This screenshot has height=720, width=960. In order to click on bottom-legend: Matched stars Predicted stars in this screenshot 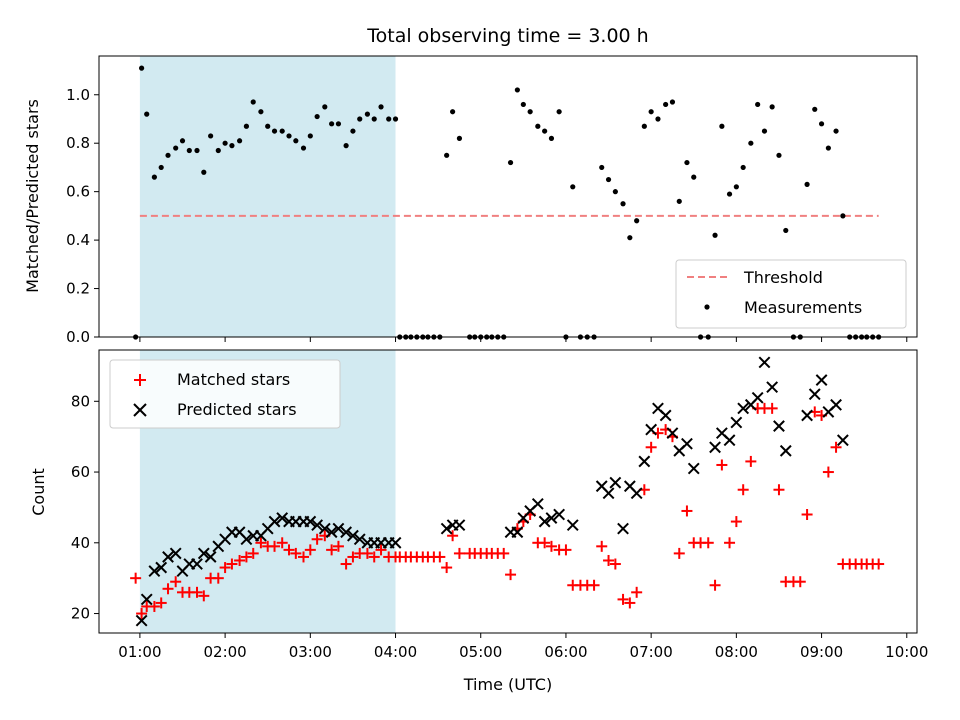, I will do `click(225, 394)`.